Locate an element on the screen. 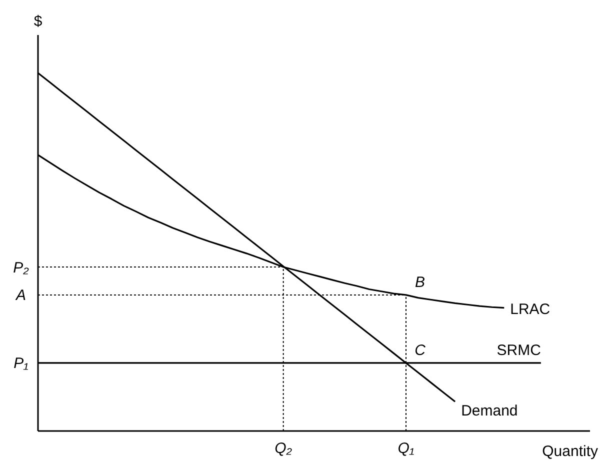 Image resolution: width=603 pixels, height=464 pixels. series-label: SRMC is located at coordinates (519, 350).